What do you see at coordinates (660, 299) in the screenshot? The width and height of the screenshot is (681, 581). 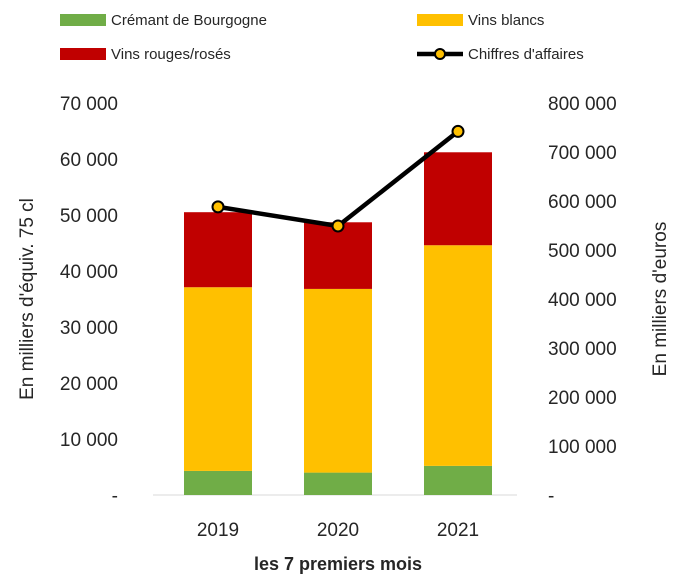 I see `y-right-axis-title: En milliers d'euros` at bounding box center [660, 299].